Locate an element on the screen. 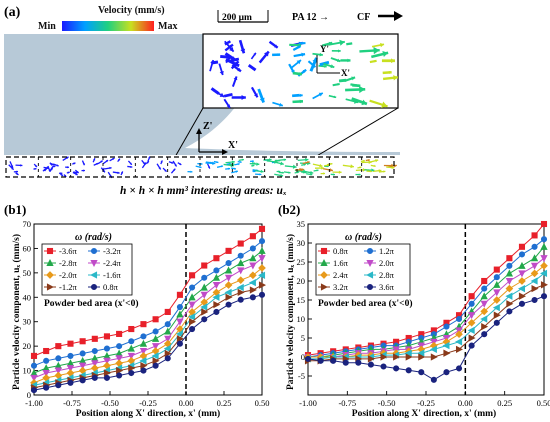 This screenshot has height=422, width=550. x-tick-label: -0.25 is located at coordinates (148, 403).